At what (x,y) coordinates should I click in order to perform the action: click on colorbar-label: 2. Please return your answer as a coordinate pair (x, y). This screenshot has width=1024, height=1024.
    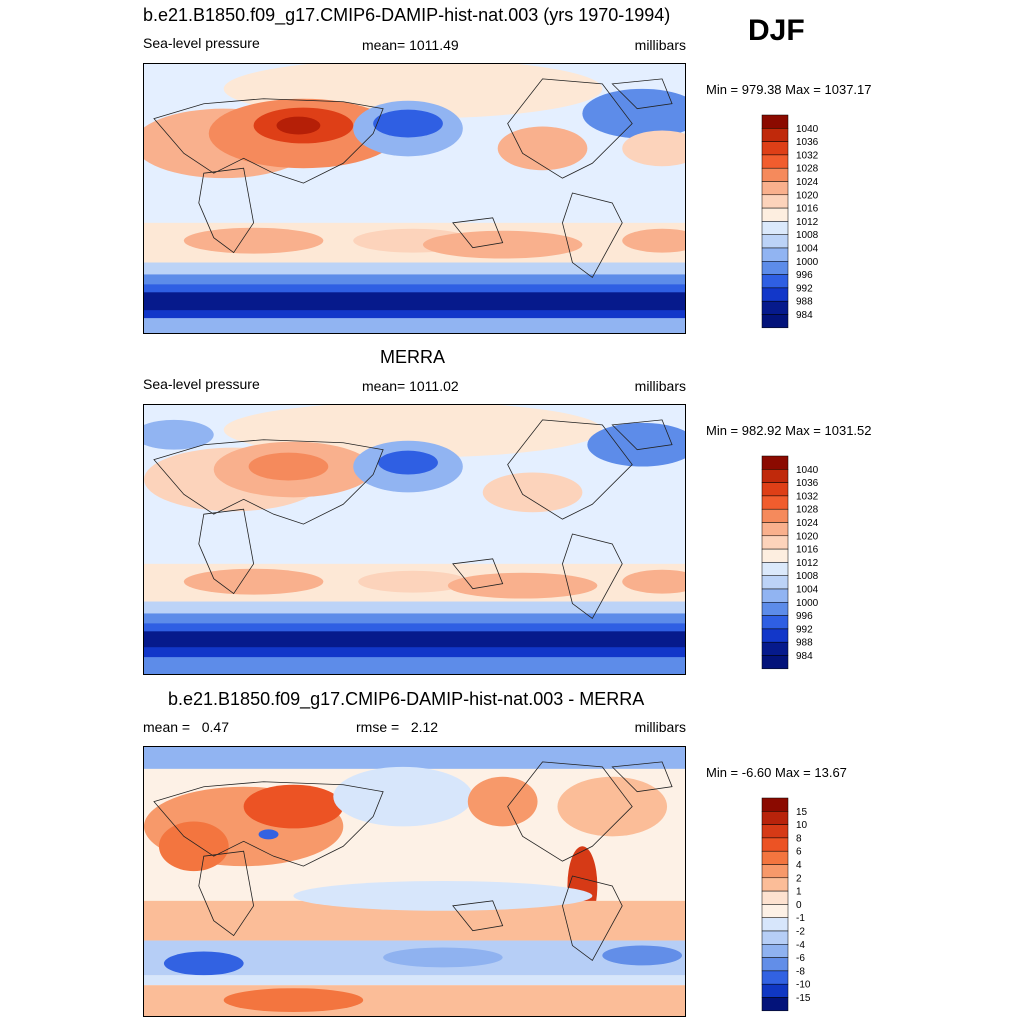
    Looking at the image, I should click on (799, 878).